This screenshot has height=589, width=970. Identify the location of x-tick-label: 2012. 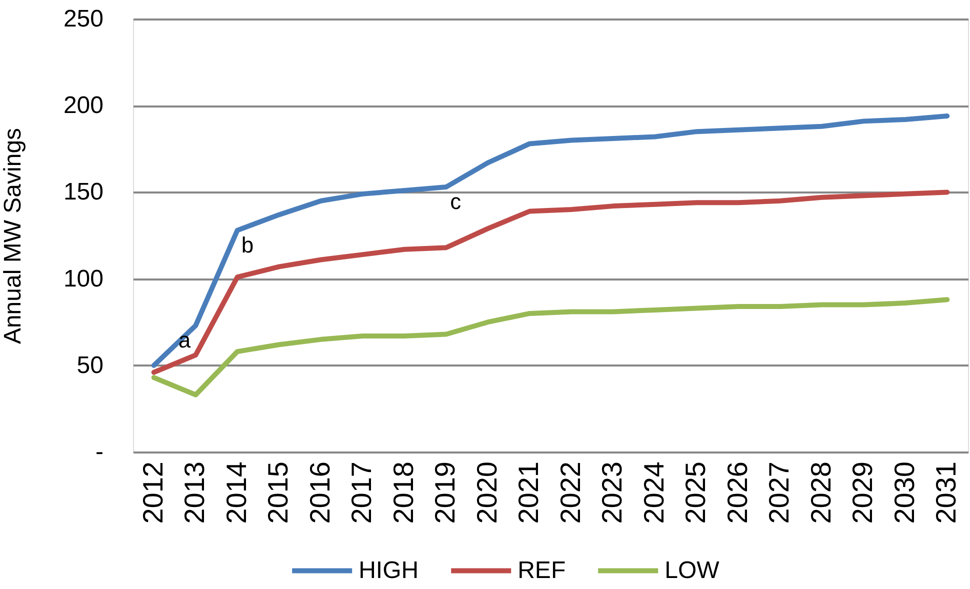
(152, 493).